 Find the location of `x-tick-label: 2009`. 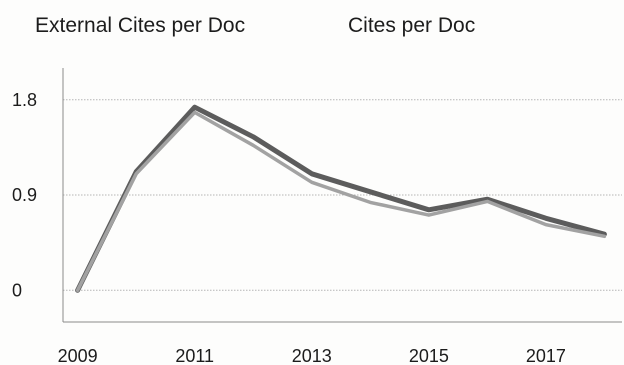

x-tick-label: 2009 is located at coordinates (78, 355).